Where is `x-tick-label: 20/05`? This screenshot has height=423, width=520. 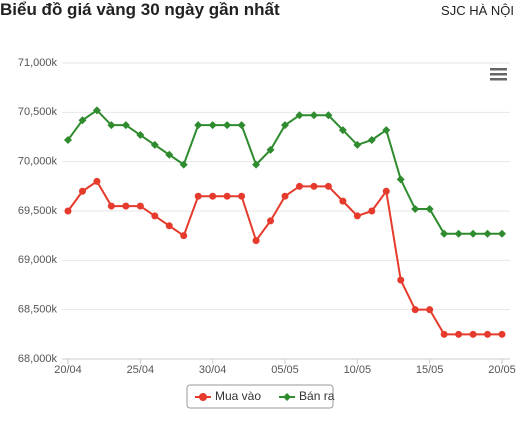
x-tick-label: 20/05 is located at coordinates (502, 370).